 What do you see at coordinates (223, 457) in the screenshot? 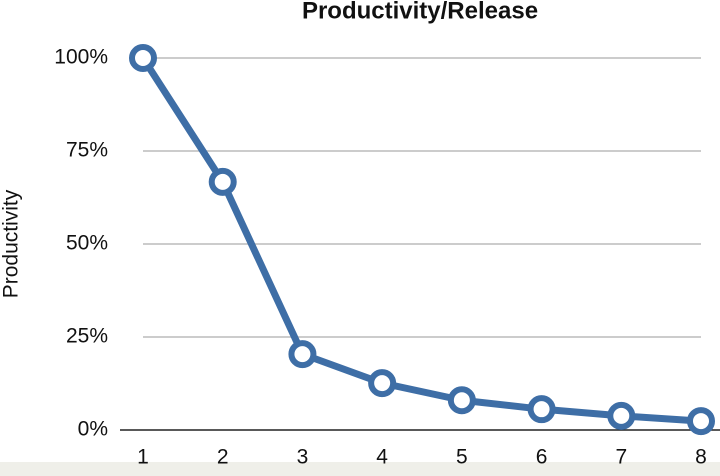
I see `x-tick-label: 2` at bounding box center [223, 457].